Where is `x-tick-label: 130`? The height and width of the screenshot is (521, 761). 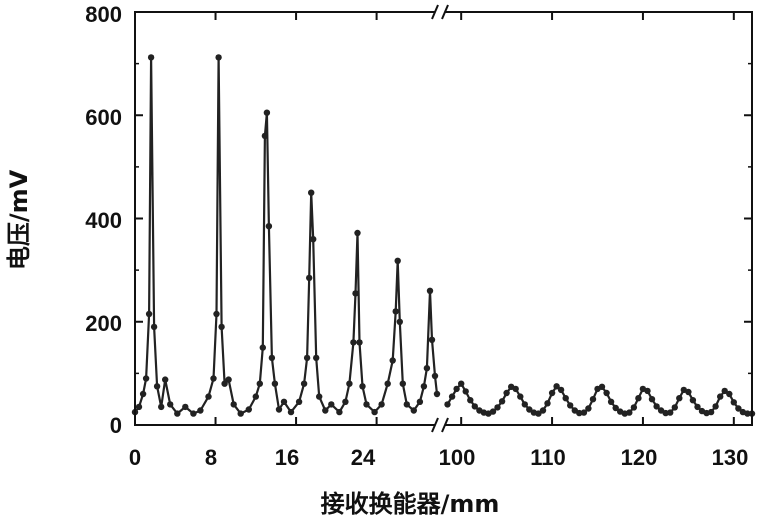 x-tick-label: 130 is located at coordinates (730, 457).